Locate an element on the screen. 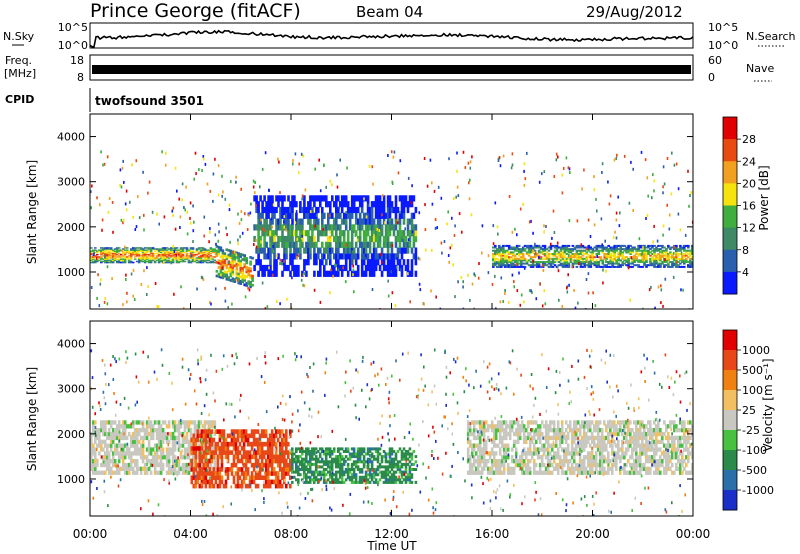  noise-panel-frame is located at coordinates (391, 35).